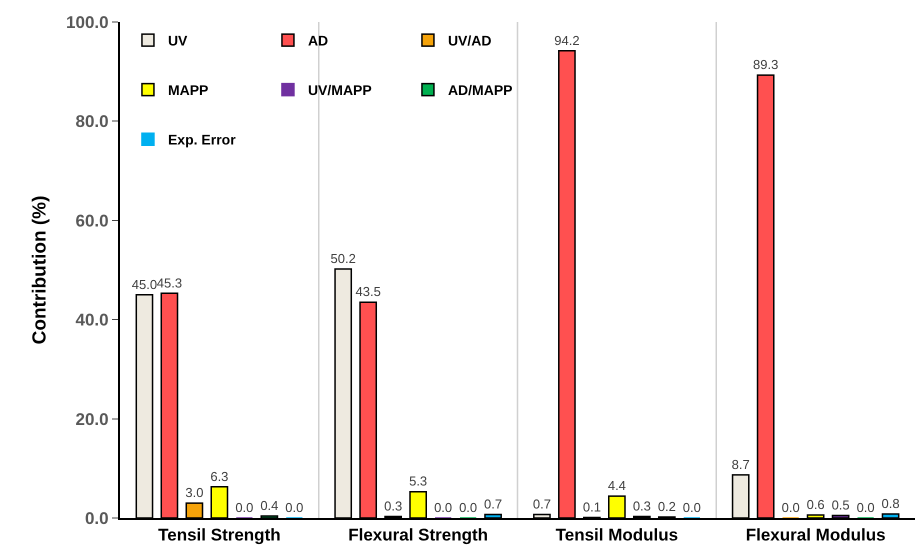 The image size is (915, 558). I want to click on data-label: 0.2, so click(667, 506).